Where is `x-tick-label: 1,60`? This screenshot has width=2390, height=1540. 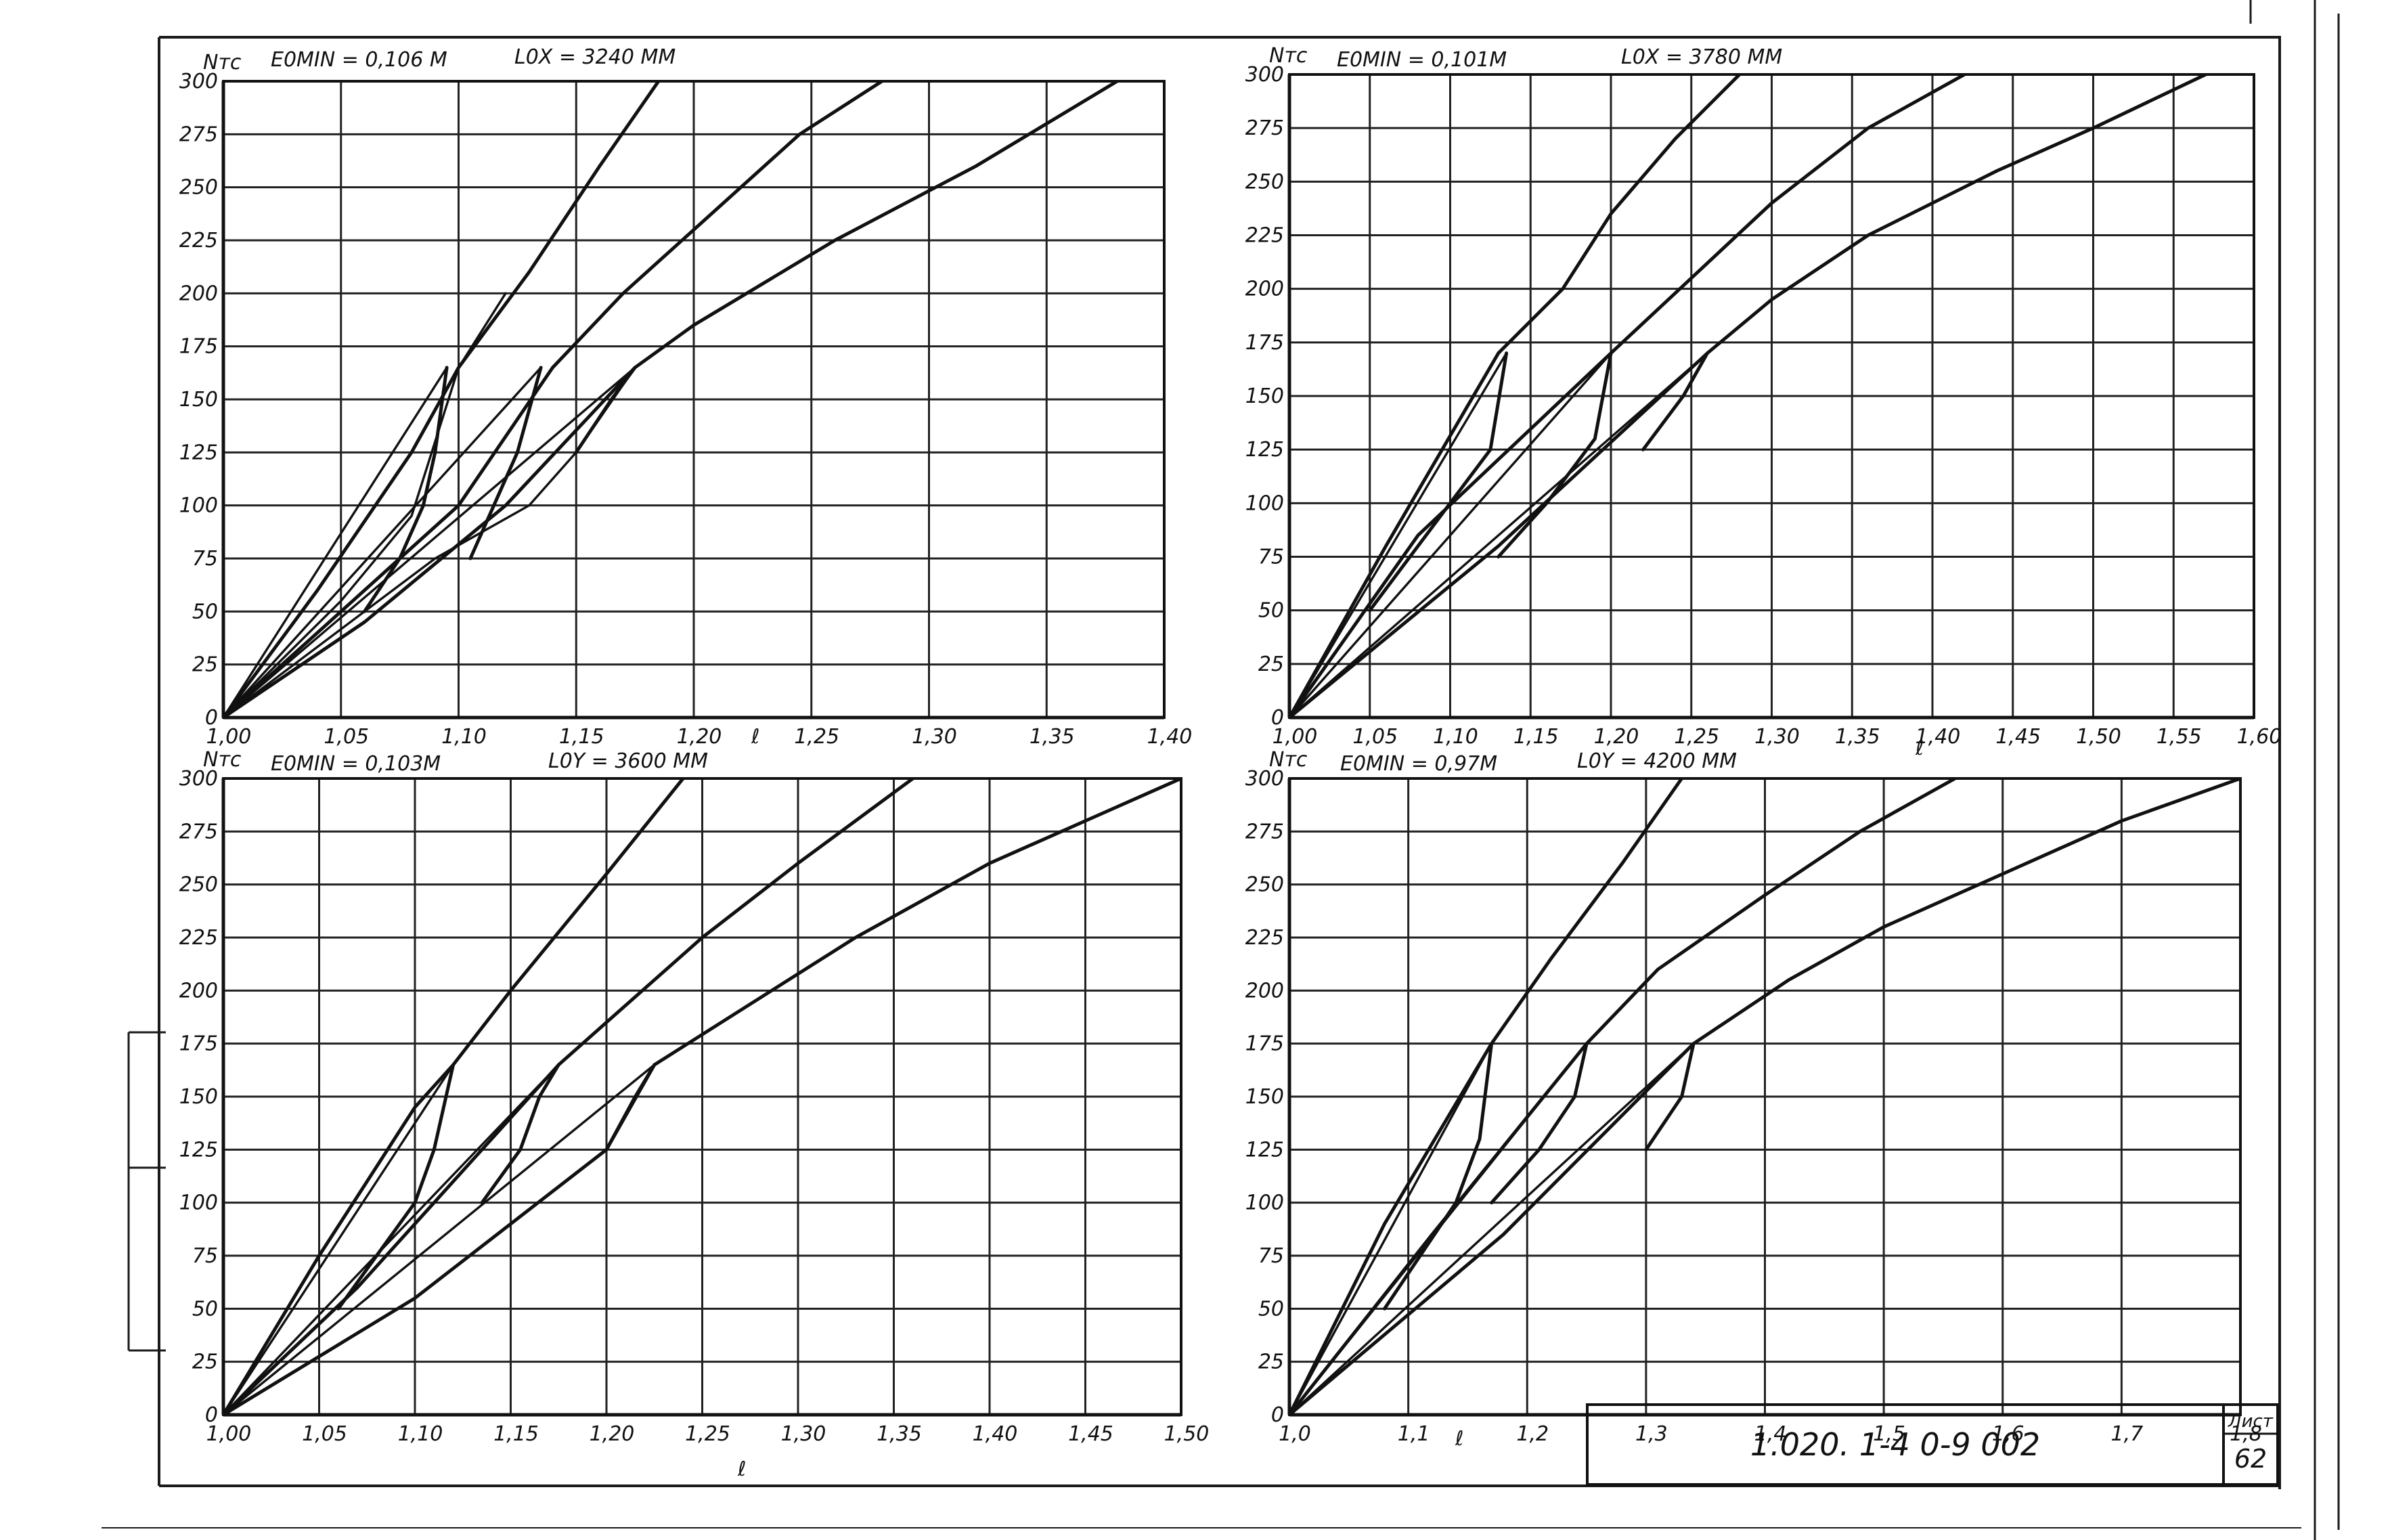 x-tick-label: 1,60 is located at coordinates (2259, 737).